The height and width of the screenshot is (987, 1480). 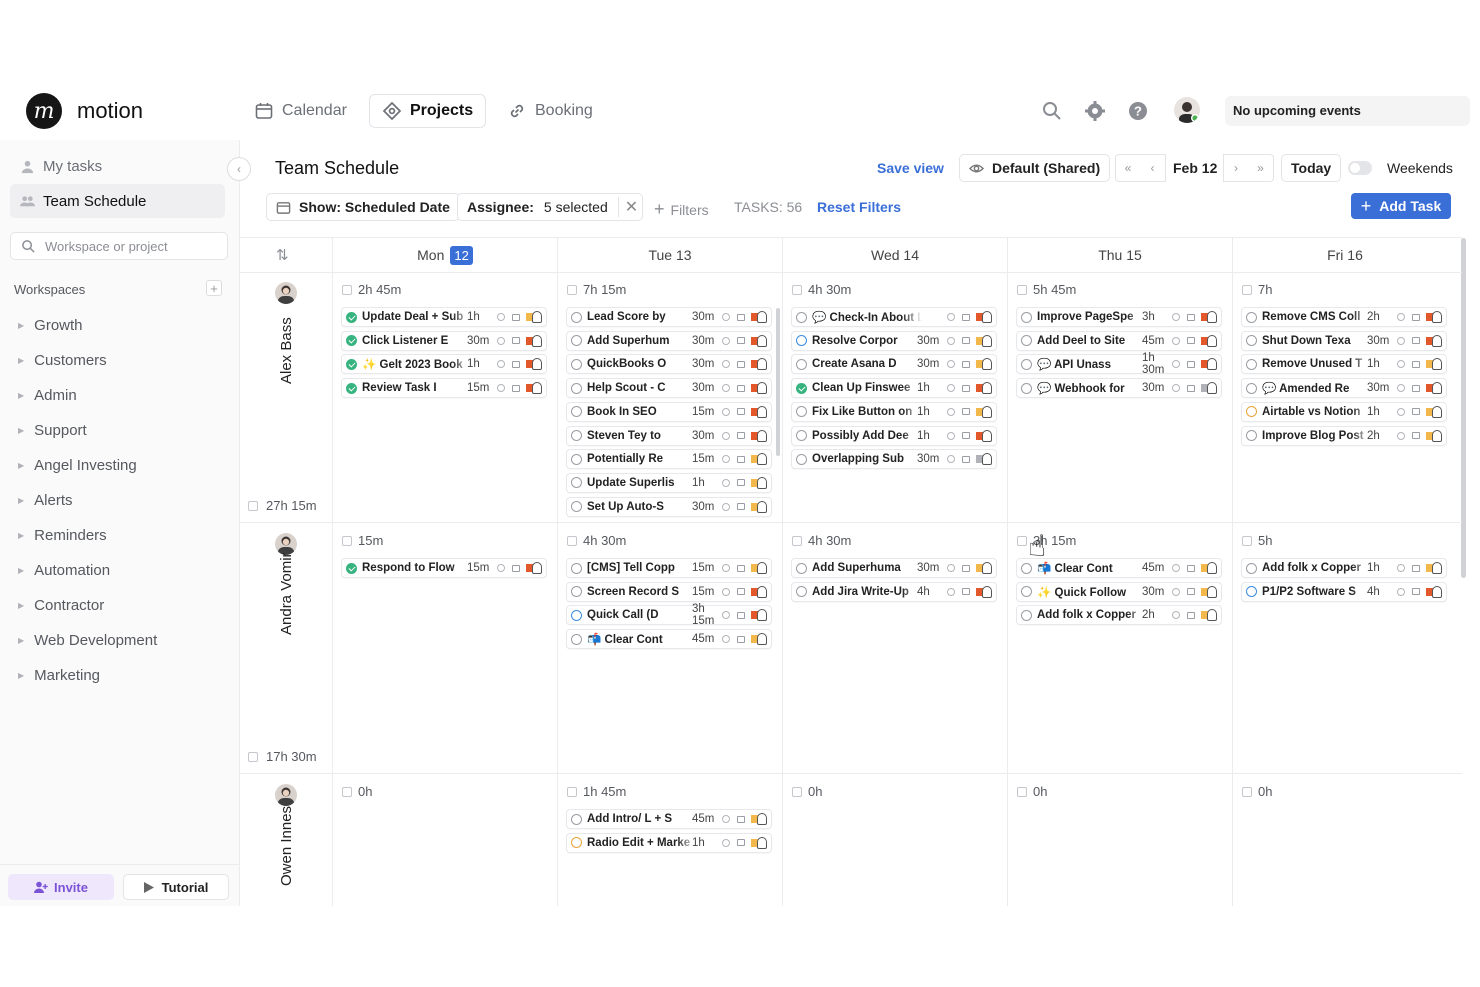 I want to click on collapse-sidebar-chevron-left-icon: ‹, so click(x=239, y=169).